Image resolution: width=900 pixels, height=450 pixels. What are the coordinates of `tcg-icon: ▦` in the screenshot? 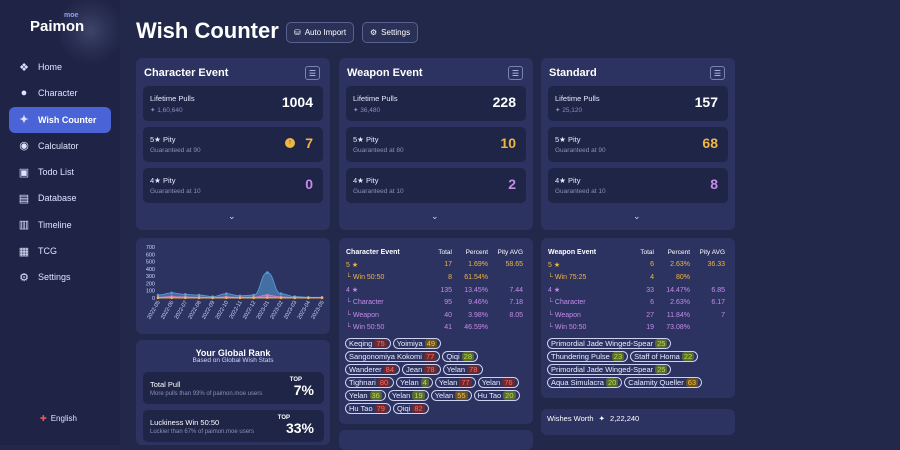 It's located at (24, 251).